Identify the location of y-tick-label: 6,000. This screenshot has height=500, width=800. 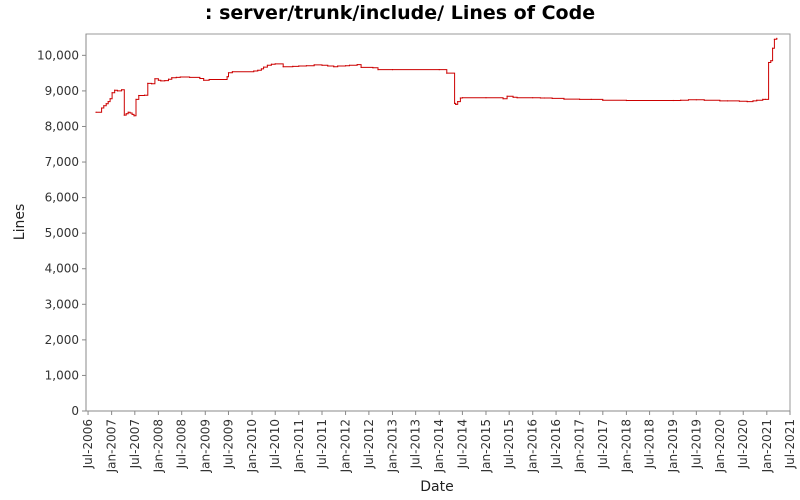
(62, 198).